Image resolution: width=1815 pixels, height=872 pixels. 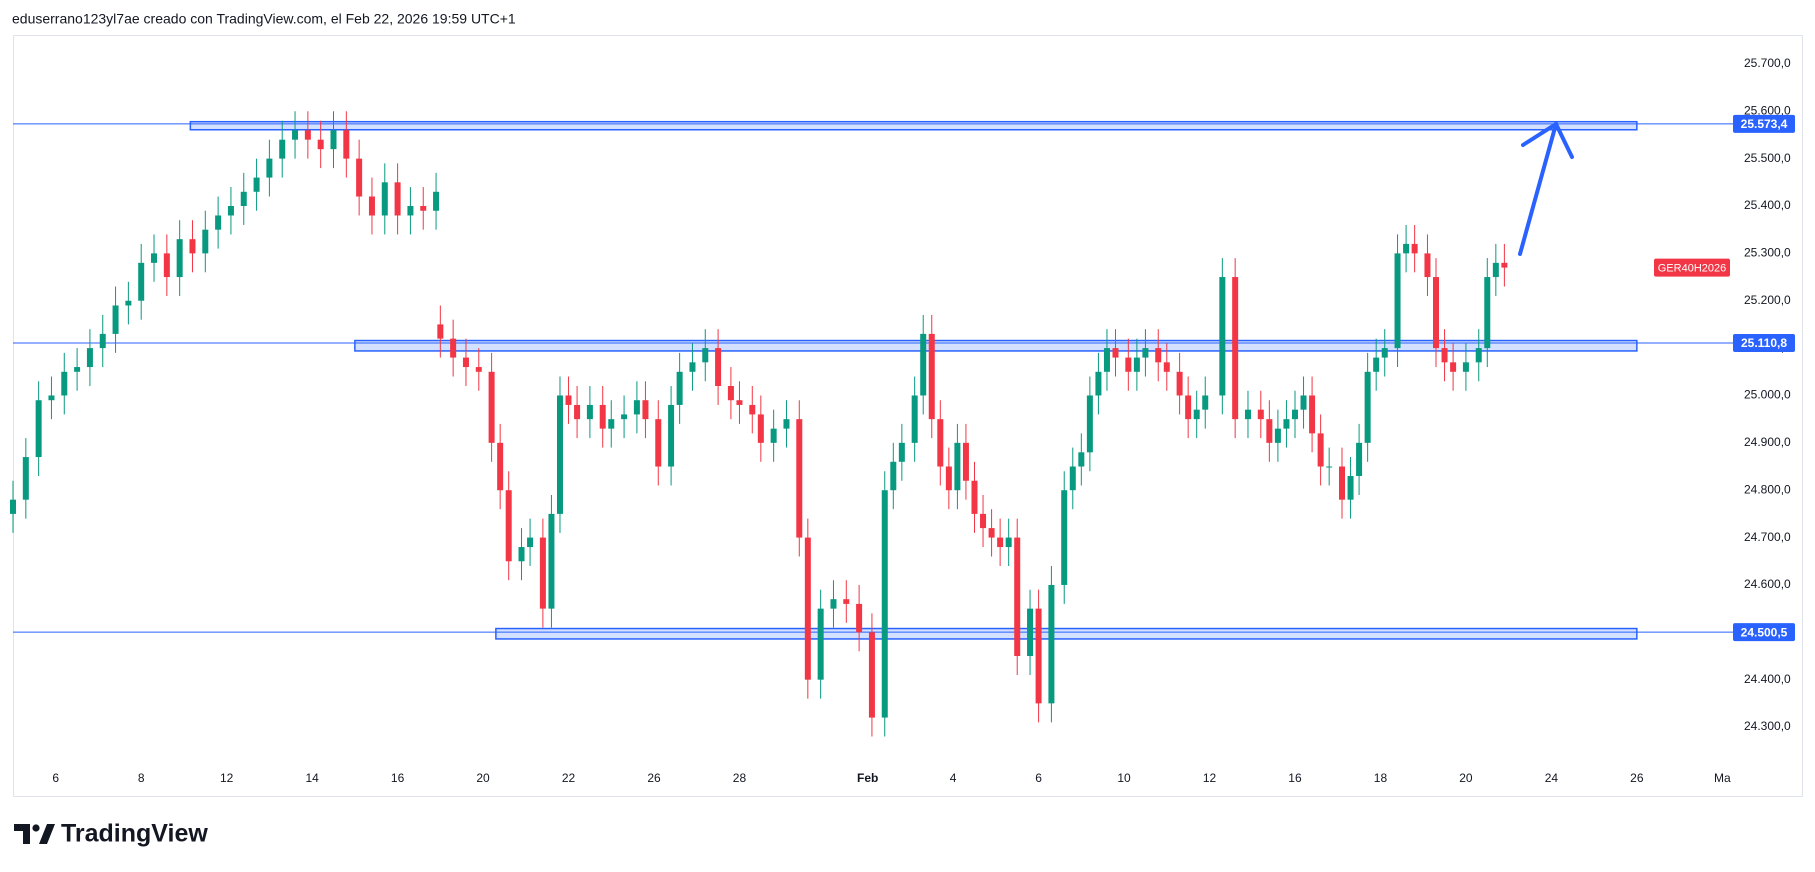 I want to click on y-tick-label: 25.000,0, so click(x=1767, y=395).